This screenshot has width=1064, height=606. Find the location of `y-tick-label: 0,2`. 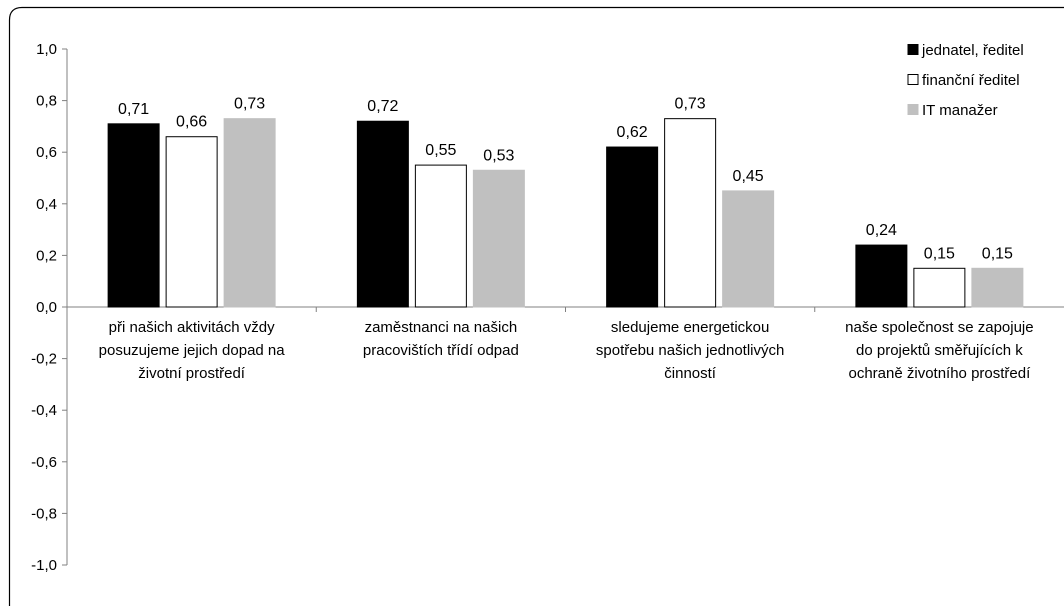

y-tick-label: 0,2 is located at coordinates (46, 255).